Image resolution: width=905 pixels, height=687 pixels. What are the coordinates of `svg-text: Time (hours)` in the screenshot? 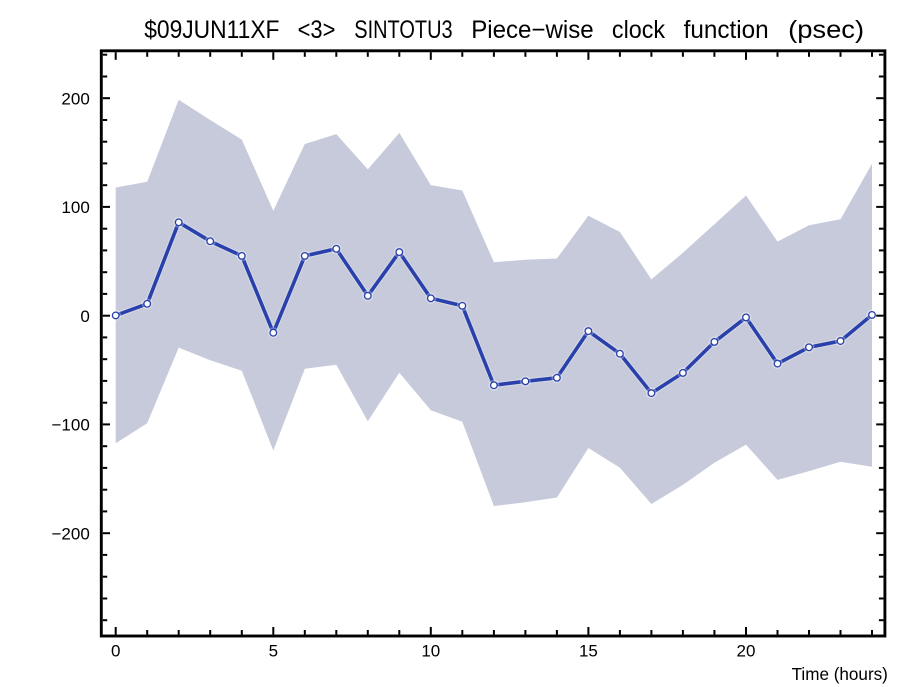 It's located at (840, 674).